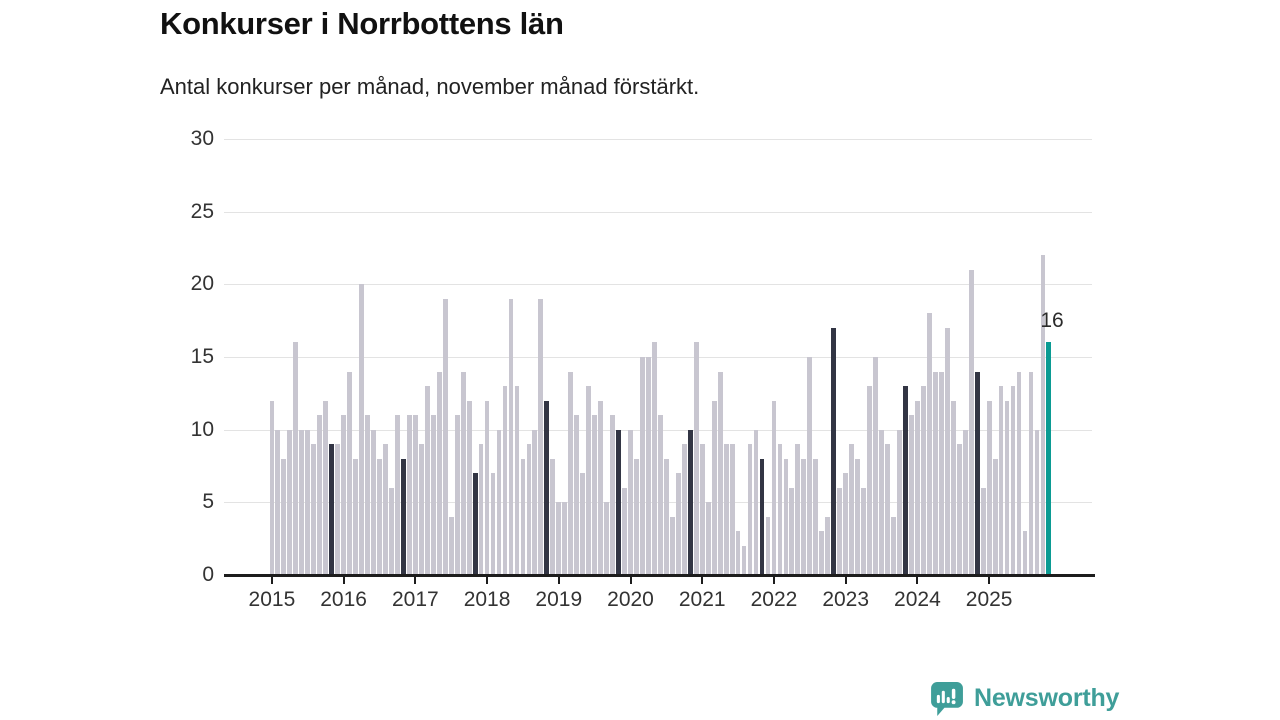 Image resolution: width=1280 pixels, height=720 pixels. What do you see at coordinates (774, 599) in the screenshot?
I see `x-axis-year-label: 2022` at bounding box center [774, 599].